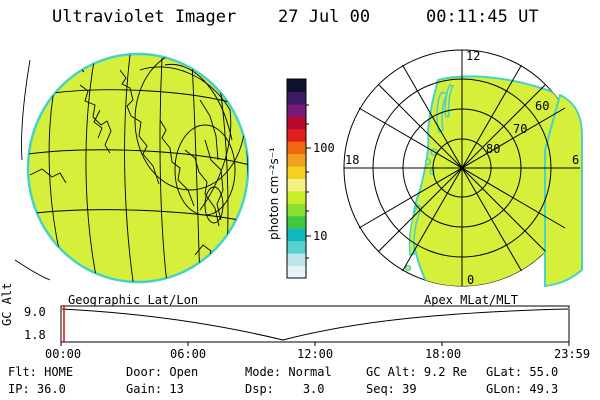 This screenshot has width=600, height=400. Describe the element at coordinates (144, 17) in the screenshot. I see `instrument-title: Ultraviolet Imager` at that location.